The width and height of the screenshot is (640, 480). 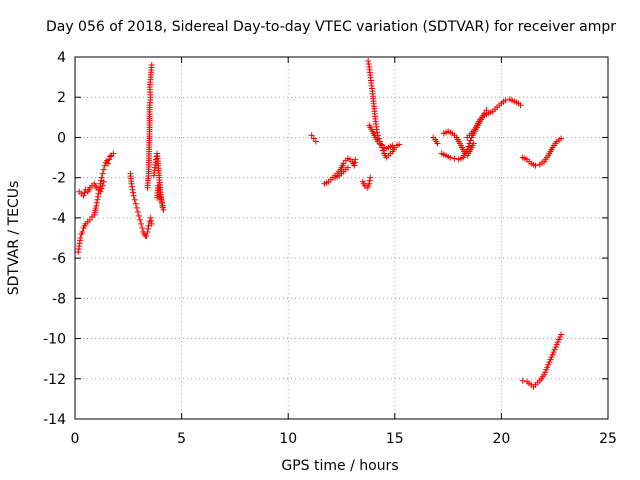 What do you see at coordinates (59, 179) in the screenshot?
I see `y-tick-label: -2` at bounding box center [59, 179].